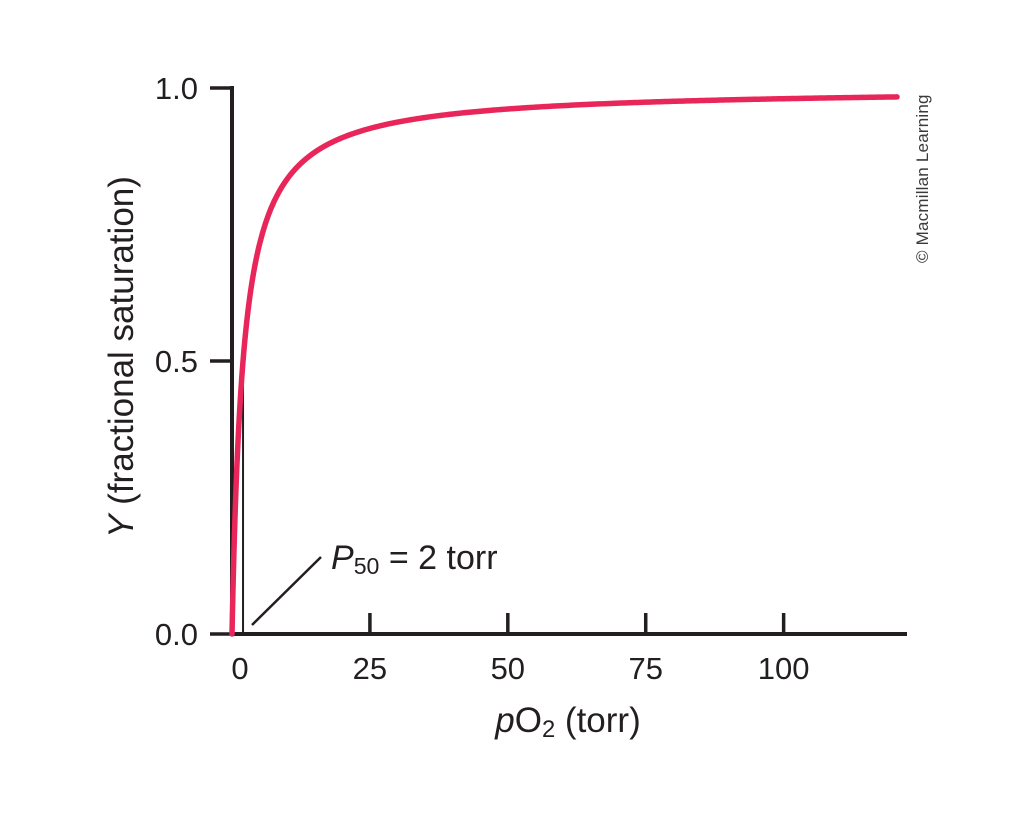  Describe the element at coordinates (784, 668) in the screenshot. I see `x-tick-label: 100` at that location.